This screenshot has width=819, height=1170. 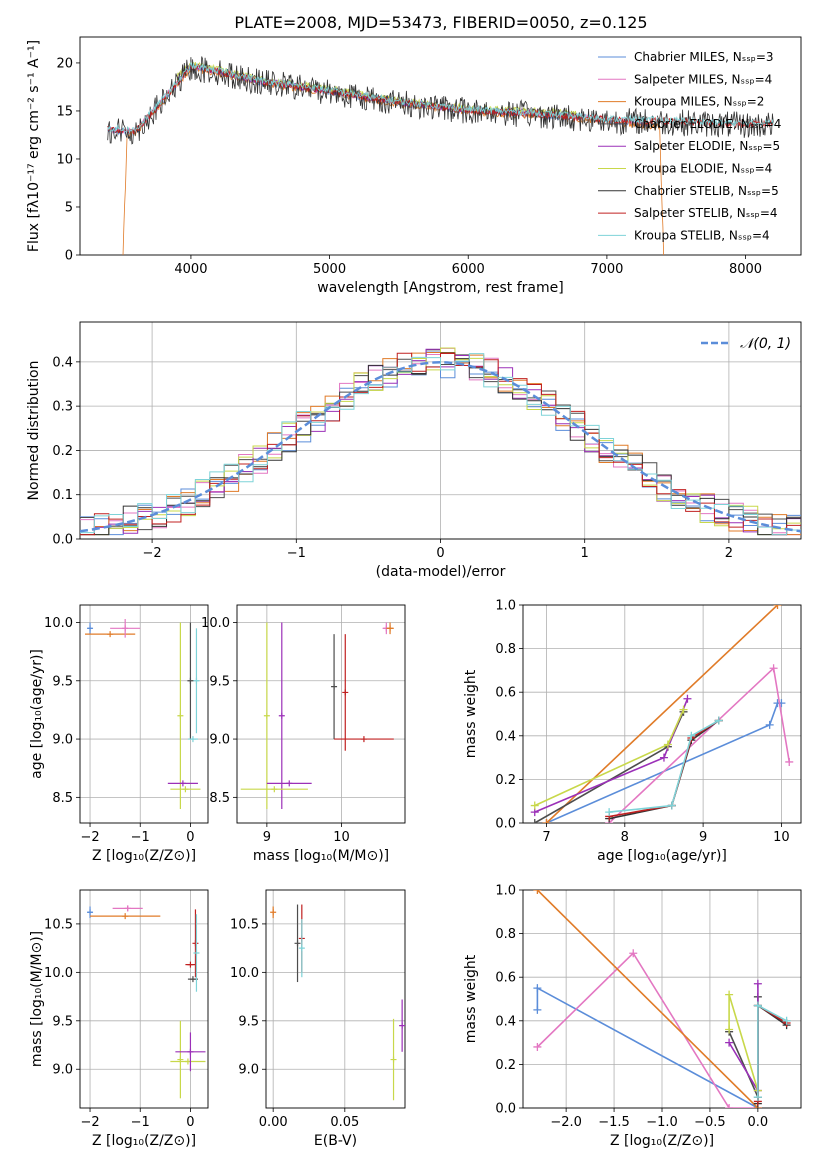 I want to click on y-tick-label: 20, so click(x=64, y=63).